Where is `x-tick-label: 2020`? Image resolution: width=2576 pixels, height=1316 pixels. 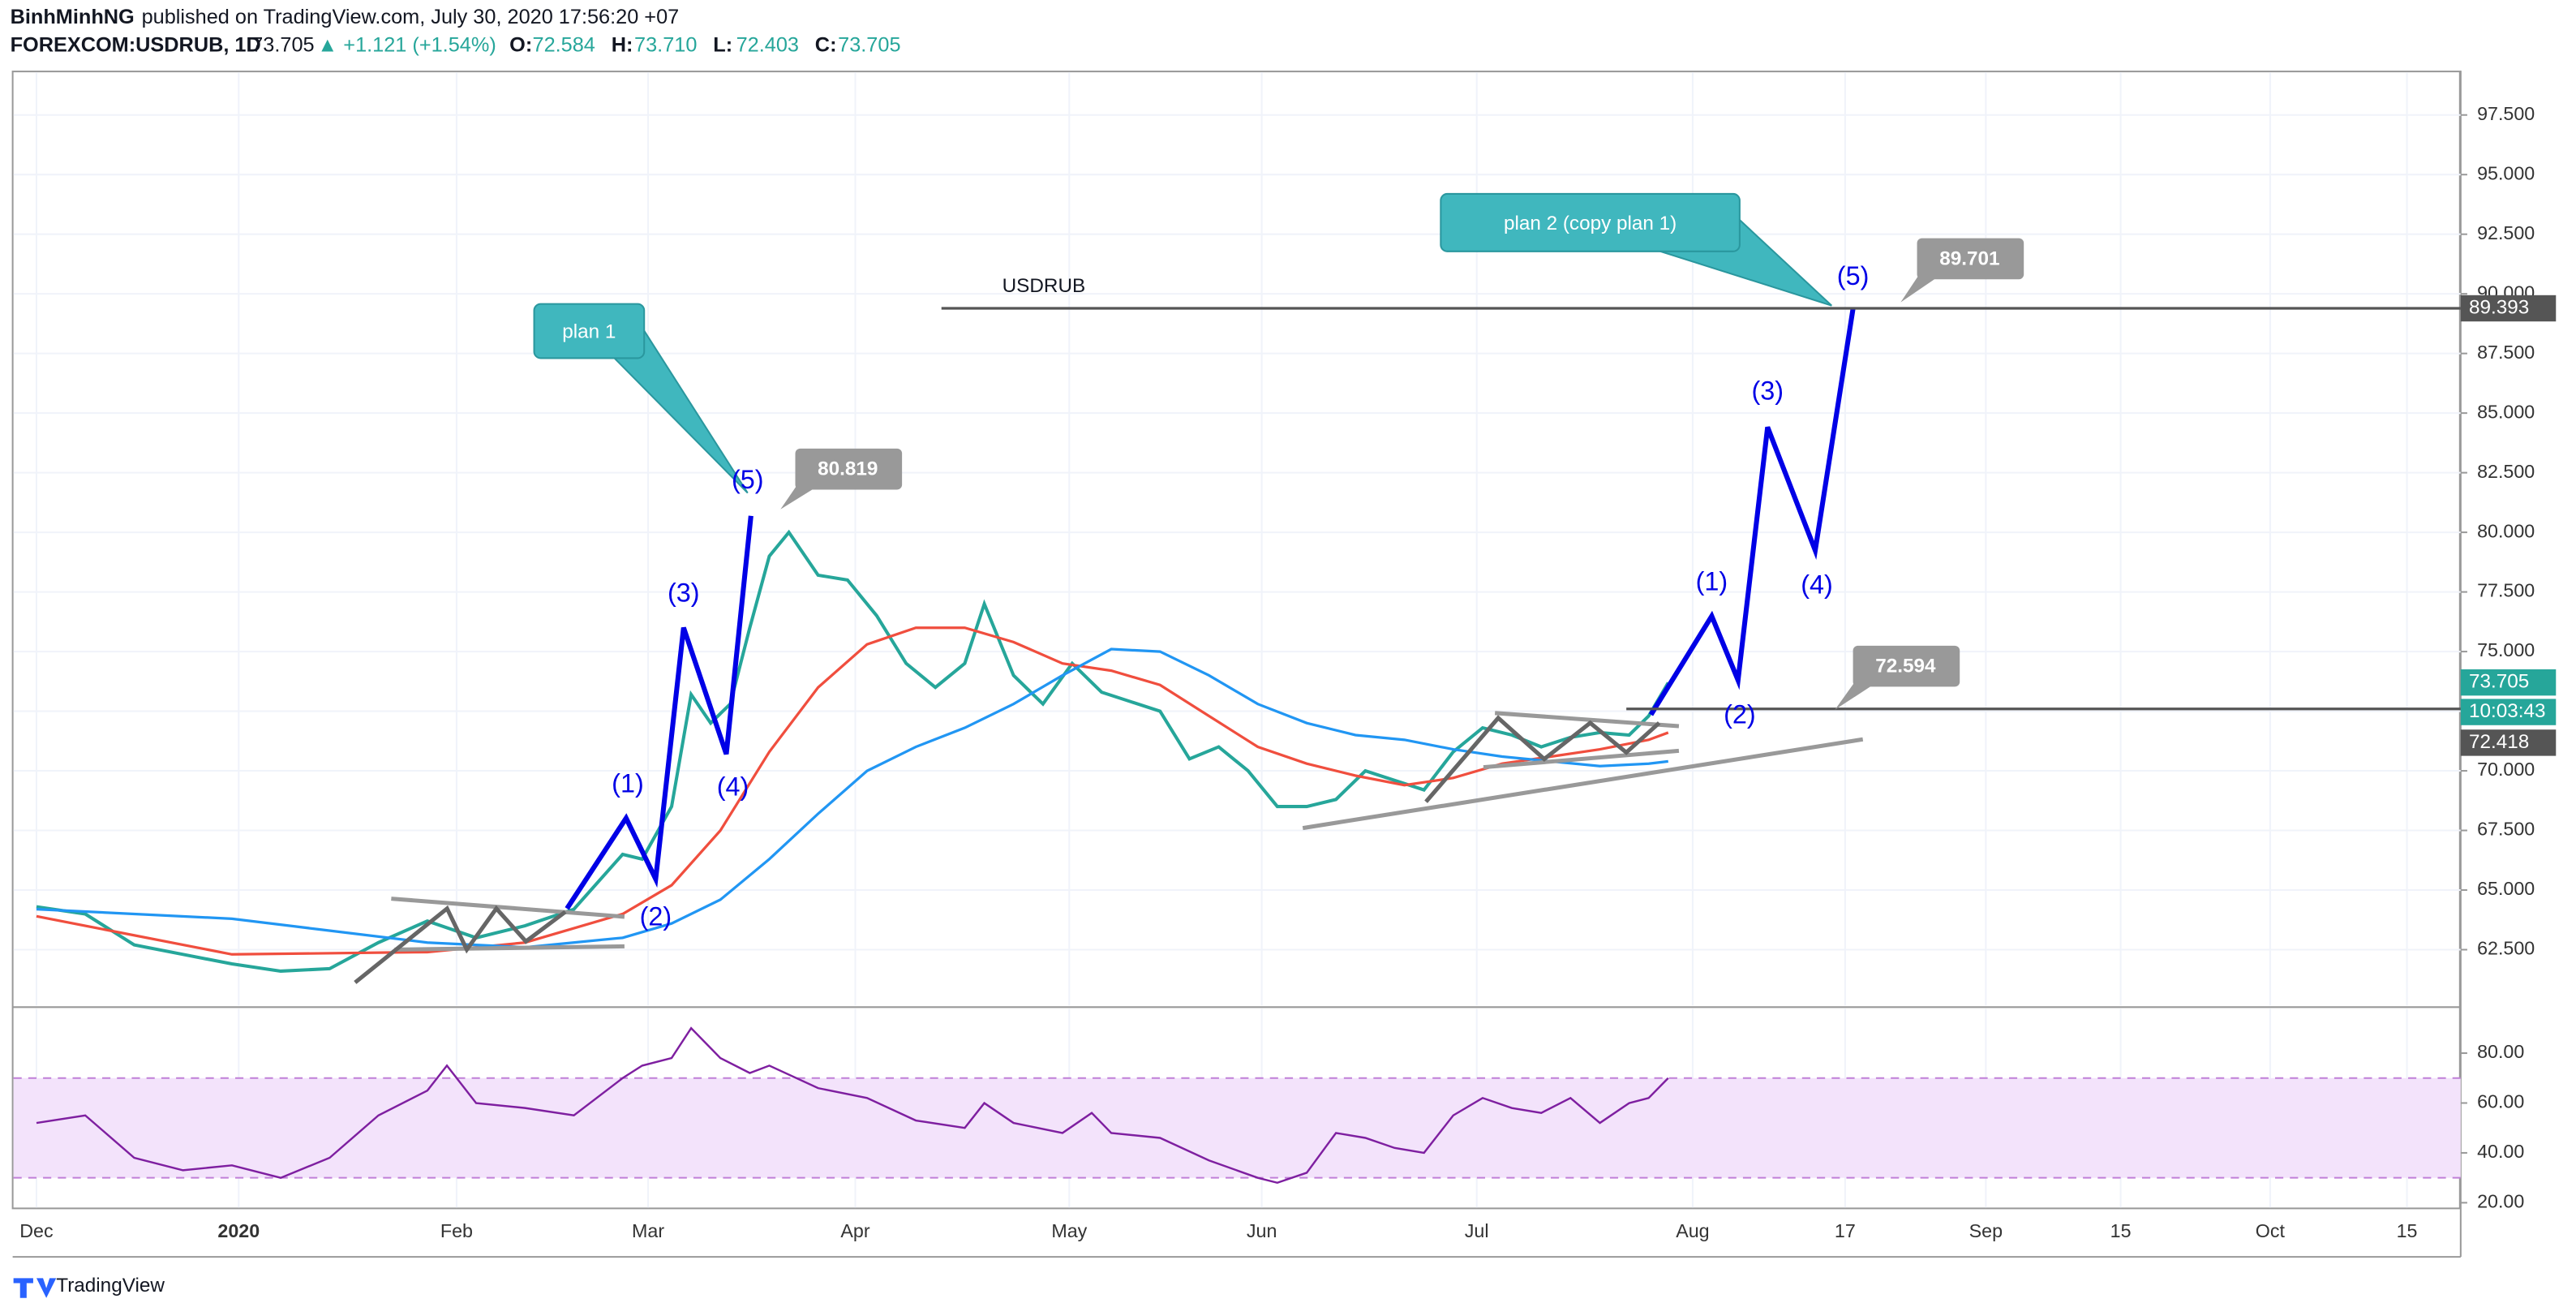
x-tick-label: 2020 is located at coordinates (238, 1230).